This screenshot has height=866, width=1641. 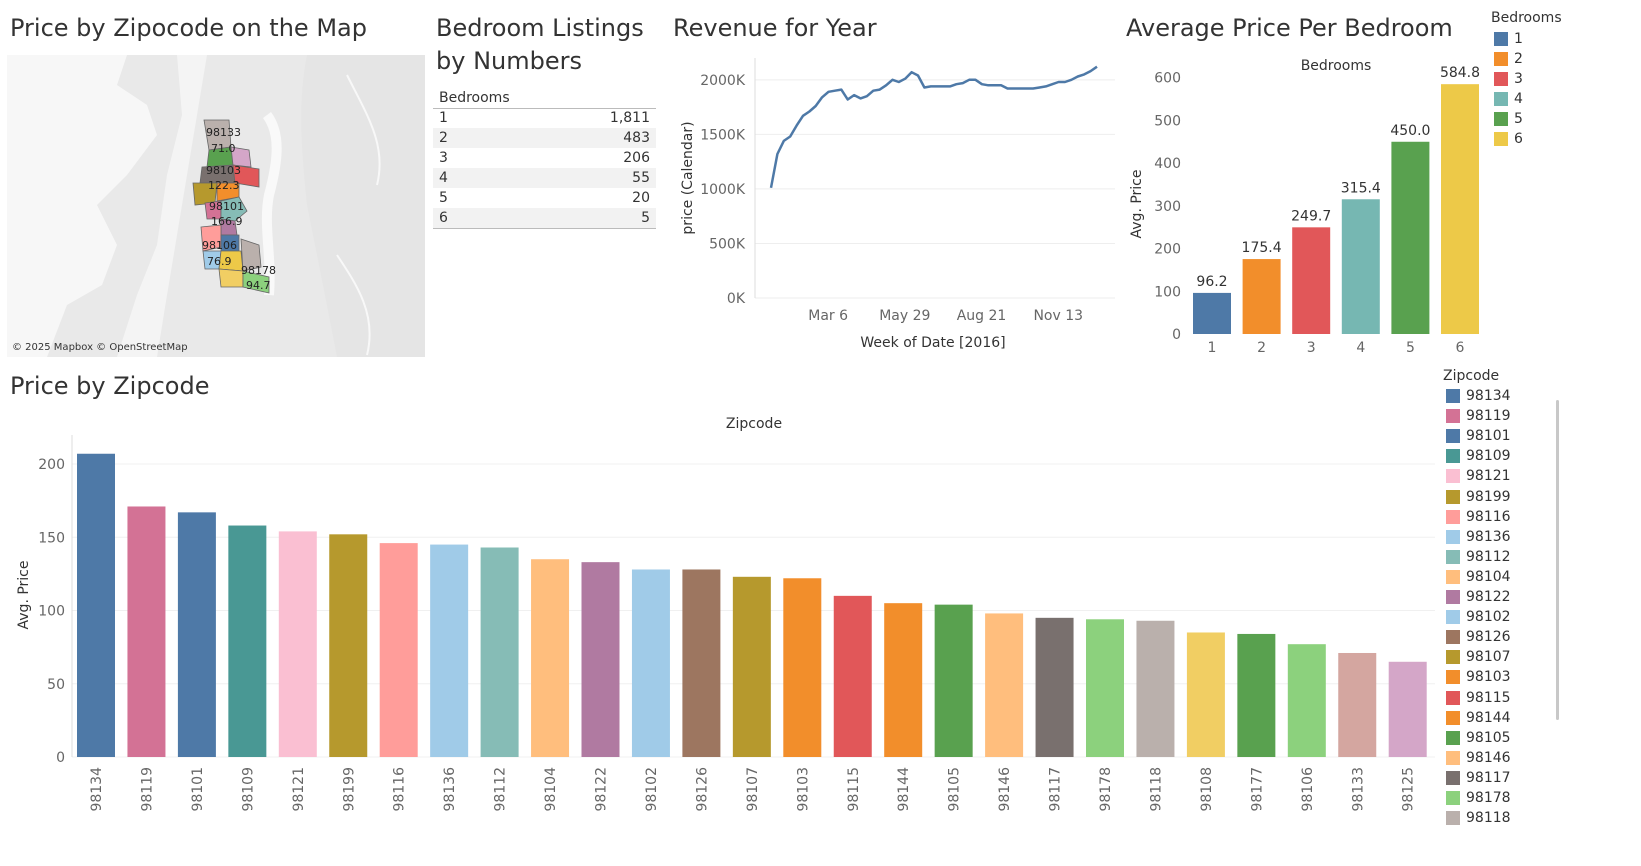 What do you see at coordinates (1488, 617) in the screenshot?
I see `legend-label: 98102` at bounding box center [1488, 617].